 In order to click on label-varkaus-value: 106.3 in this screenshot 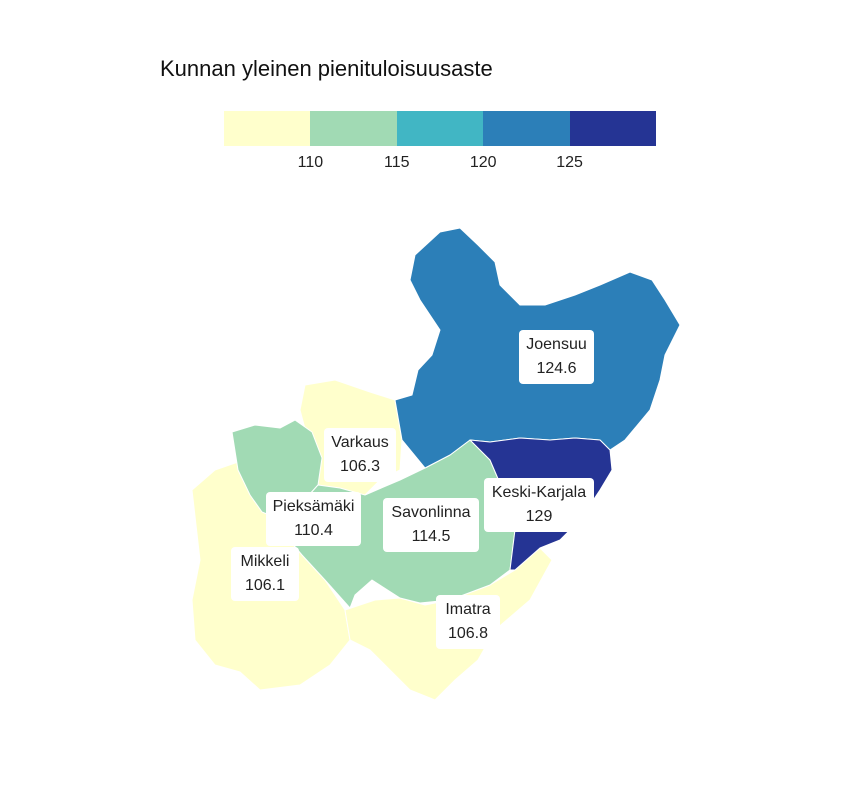, I will do `click(360, 466)`.